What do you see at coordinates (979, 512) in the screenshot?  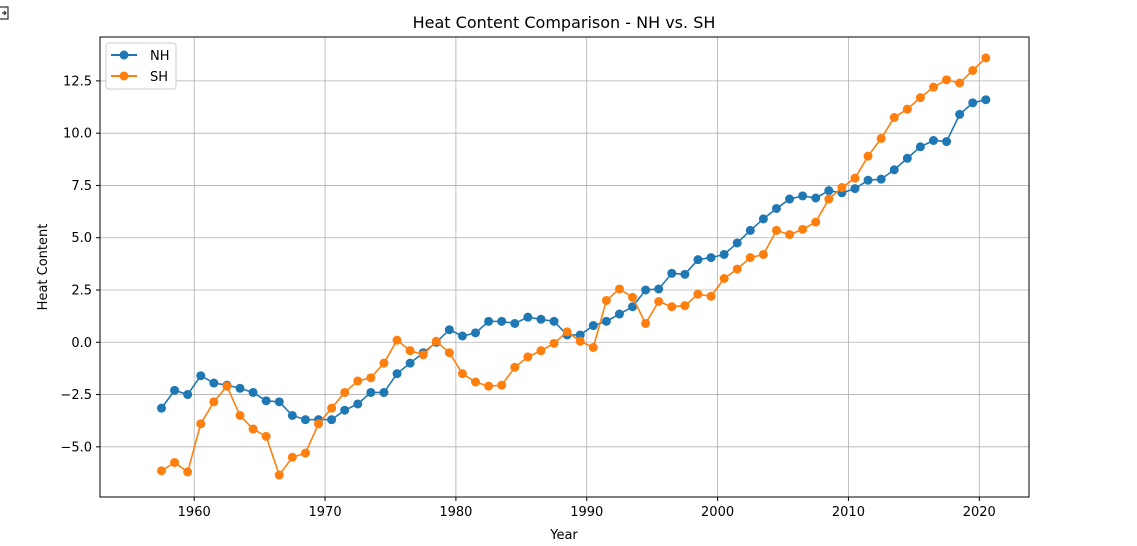 I see `x-tick-label: 2020` at bounding box center [979, 512].